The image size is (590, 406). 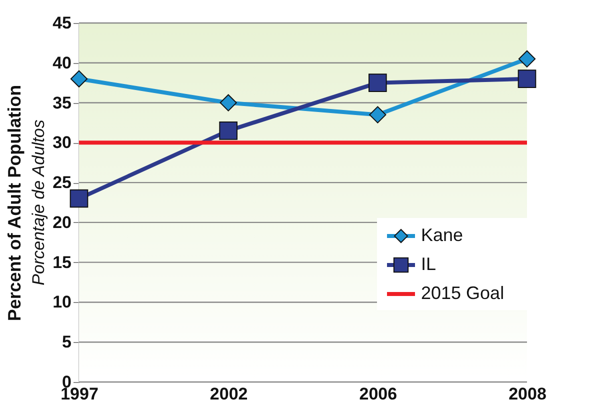 I want to click on y-tick-label: 5, so click(x=67, y=342).